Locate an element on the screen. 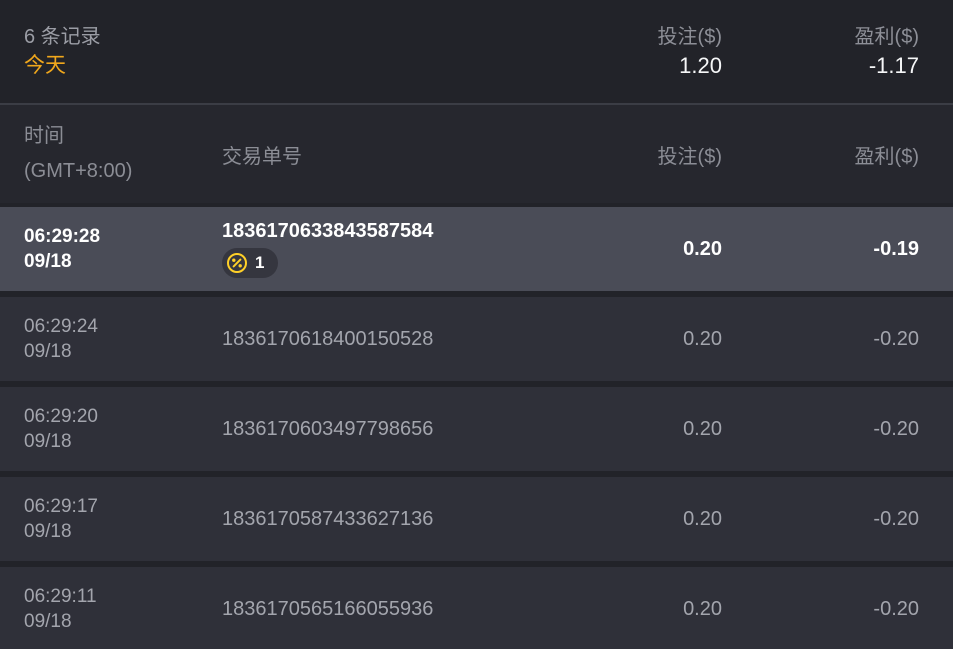  order-number: 1836170565166055936 is located at coordinates (328, 609).